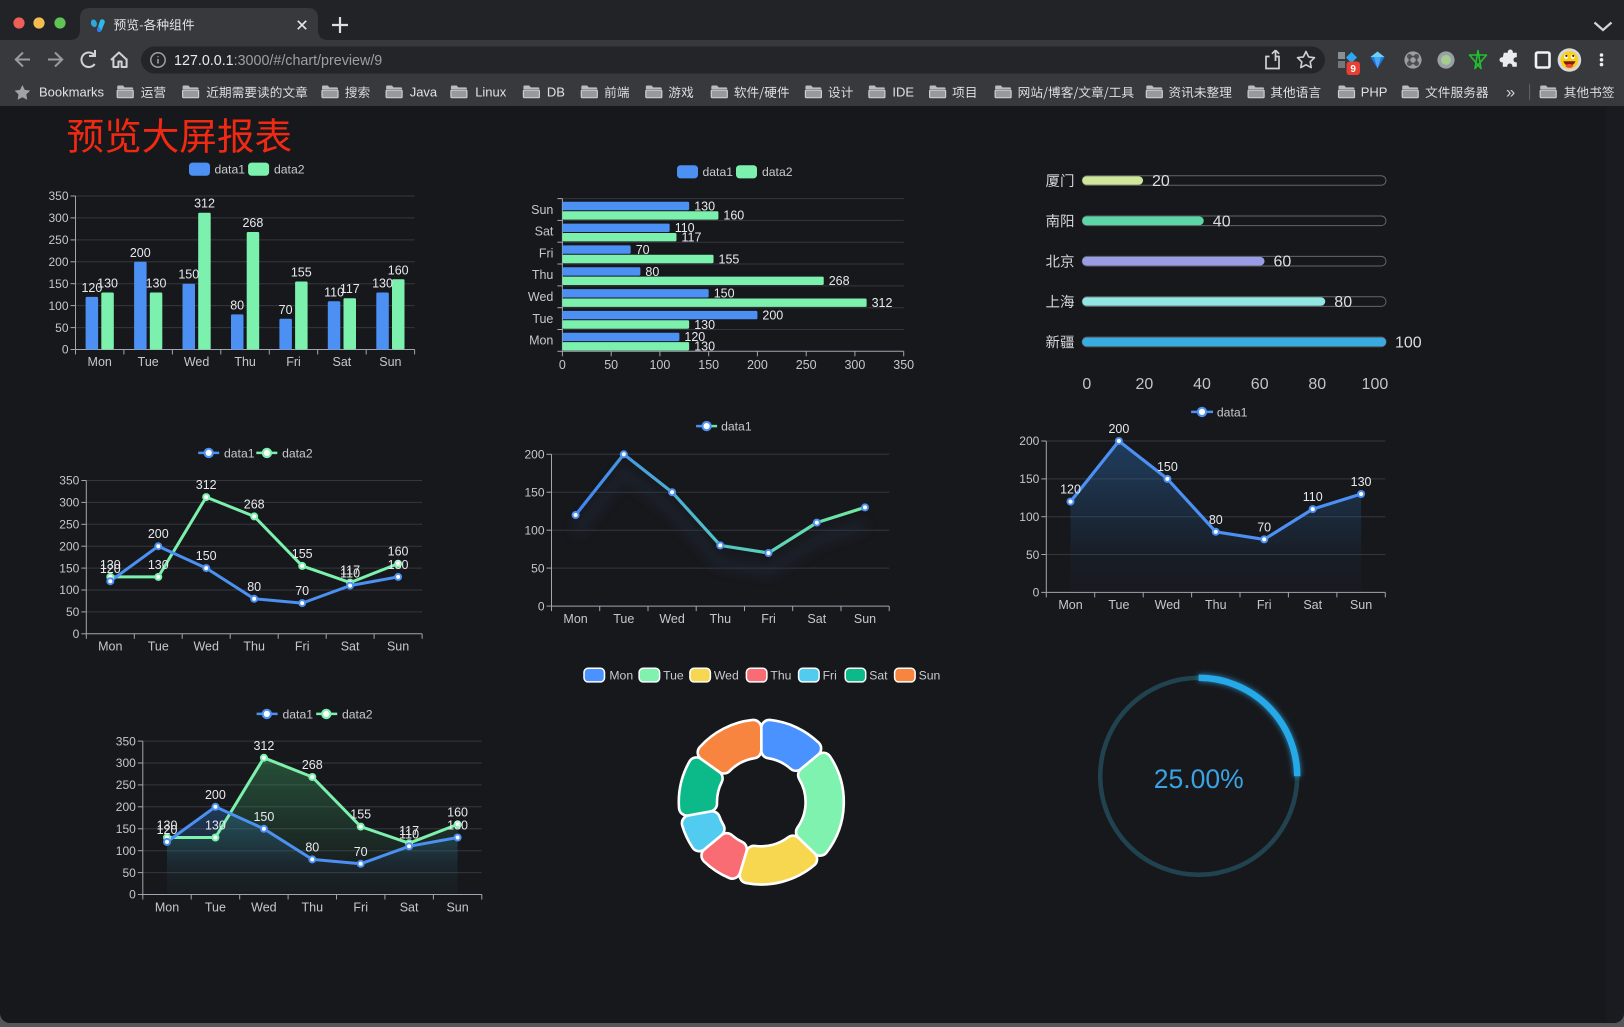  Describe the element at coordinates (1353, 69) in the screenshot. I see `svg-text: 9` at that location.